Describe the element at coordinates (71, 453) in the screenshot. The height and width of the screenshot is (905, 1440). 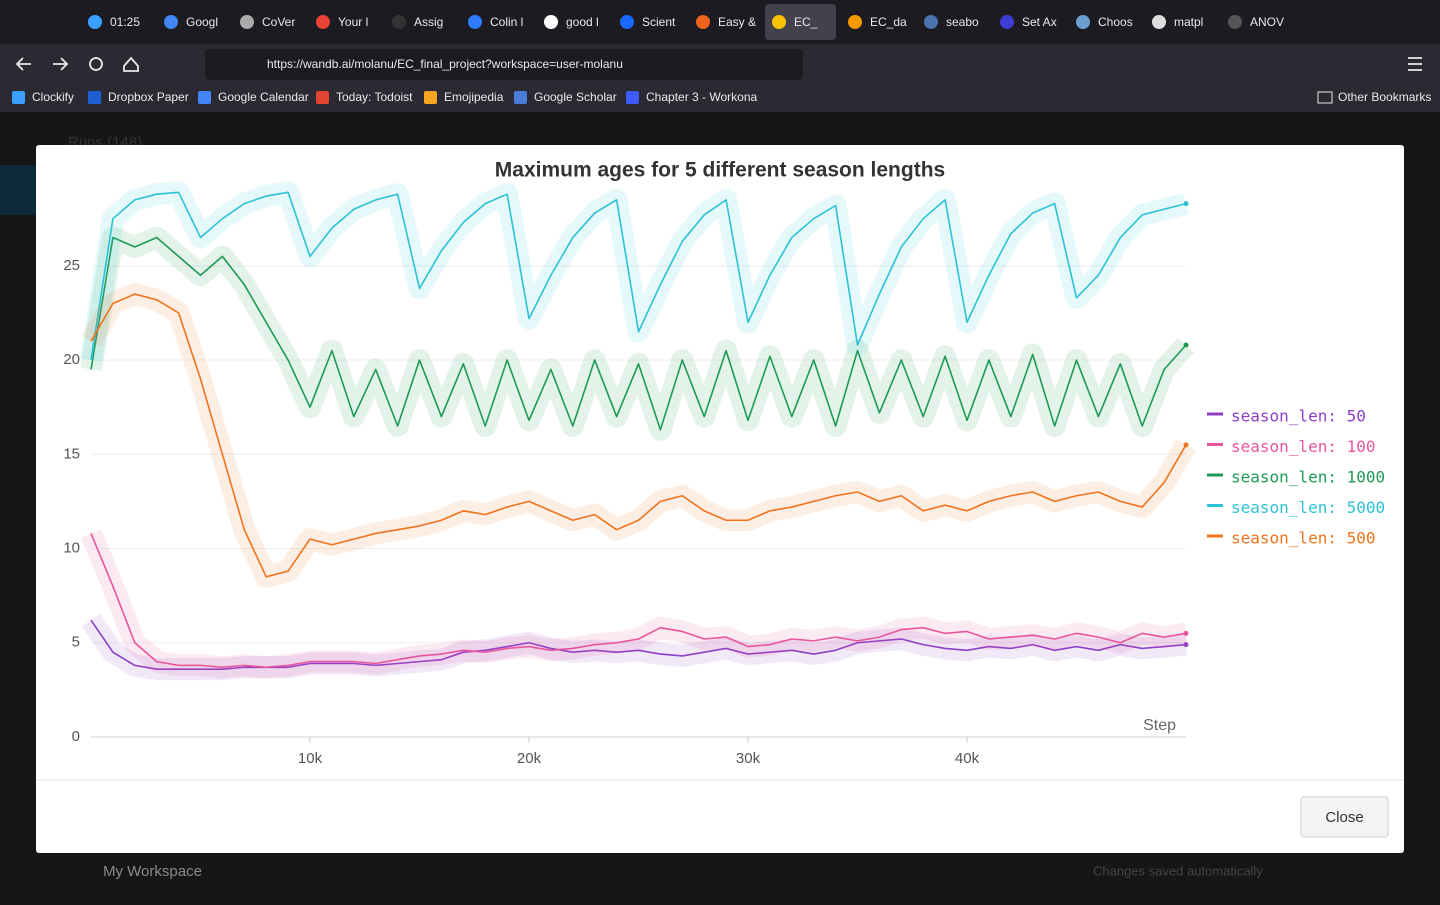
I see `y-tick-label: 15` at that location.